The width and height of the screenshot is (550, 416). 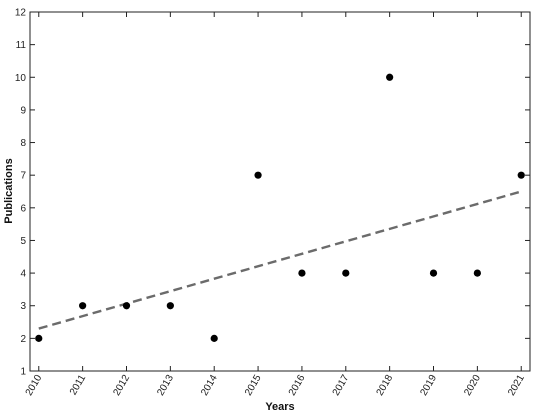 What do you see at coordinates (516, 385) in the screenshot?
I see `x-tick-label: 2021` at bounding box center [516, 385].